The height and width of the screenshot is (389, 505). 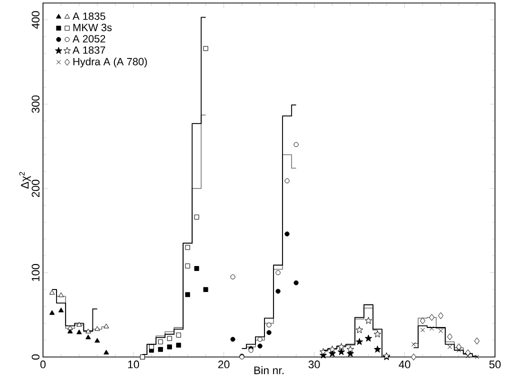 I want to click on x-tick-label: 0, so click(x=43, y=364).